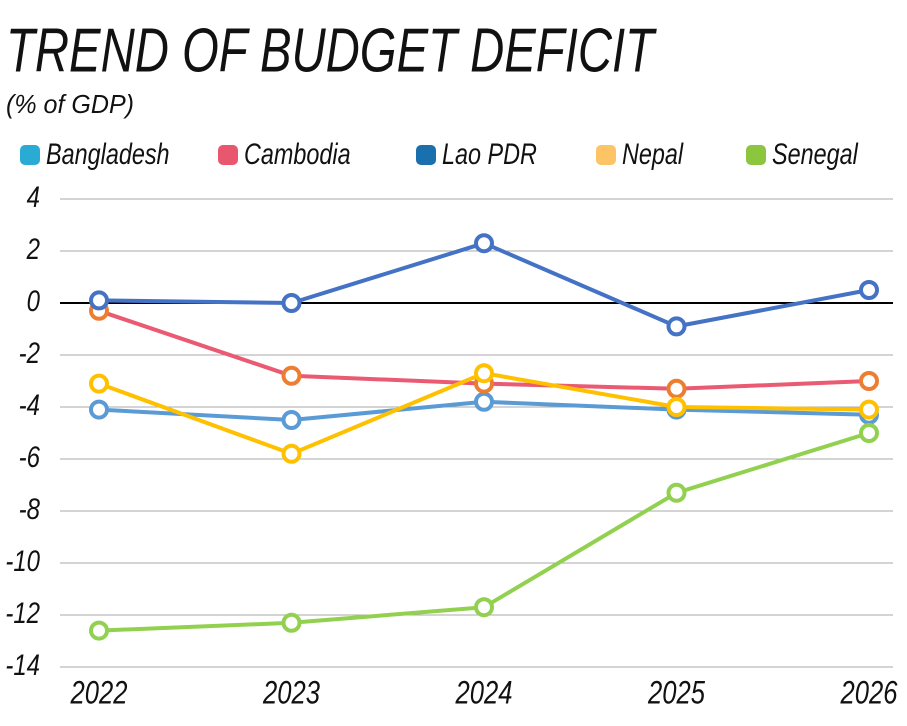 This screenshot has height=726, width=907. Describe the element at coordinates (815, 153) in the screenshot. I see `legend-label: Senegal` at that location.